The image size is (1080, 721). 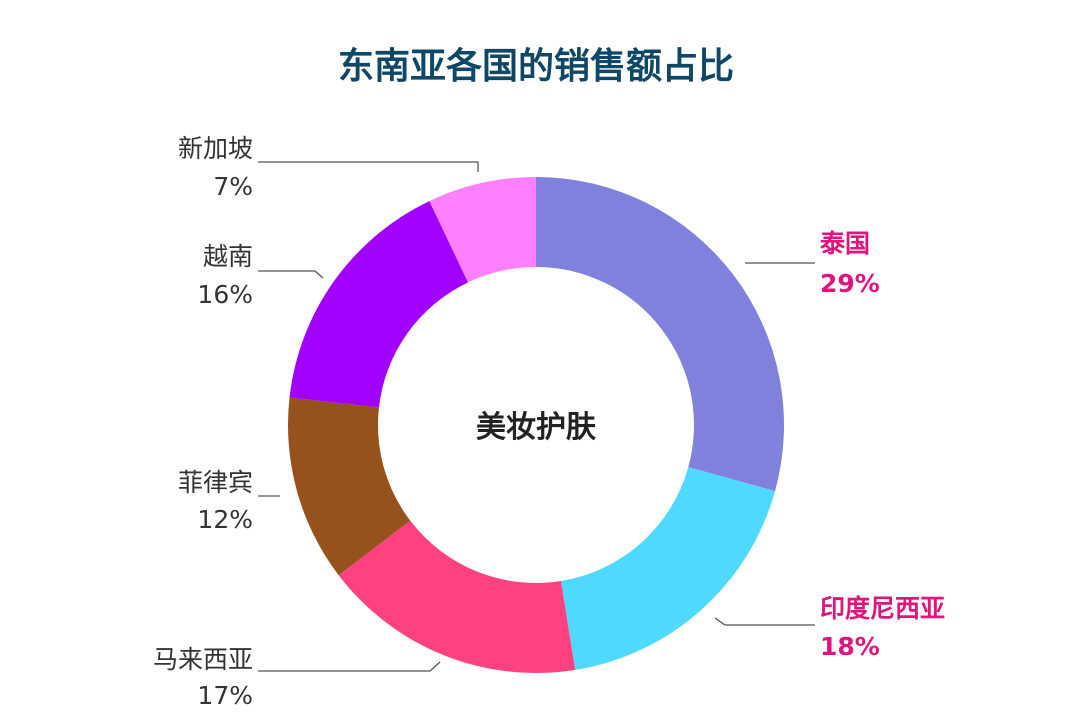 What do you see at coordinates (225, 519) in the screenshot?
I see `slice-4-value-label: 12%` at bounding box center [225, 519].